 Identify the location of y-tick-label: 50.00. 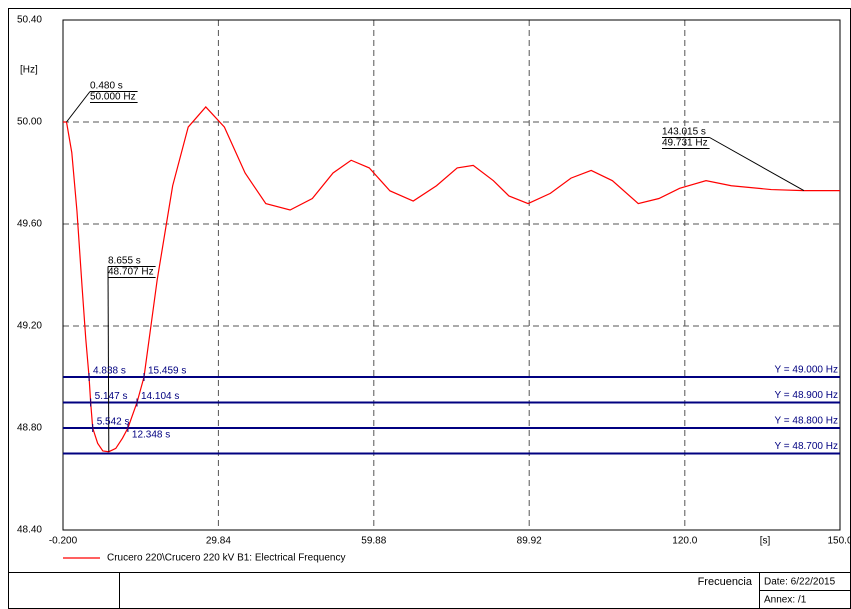
(29, 122).